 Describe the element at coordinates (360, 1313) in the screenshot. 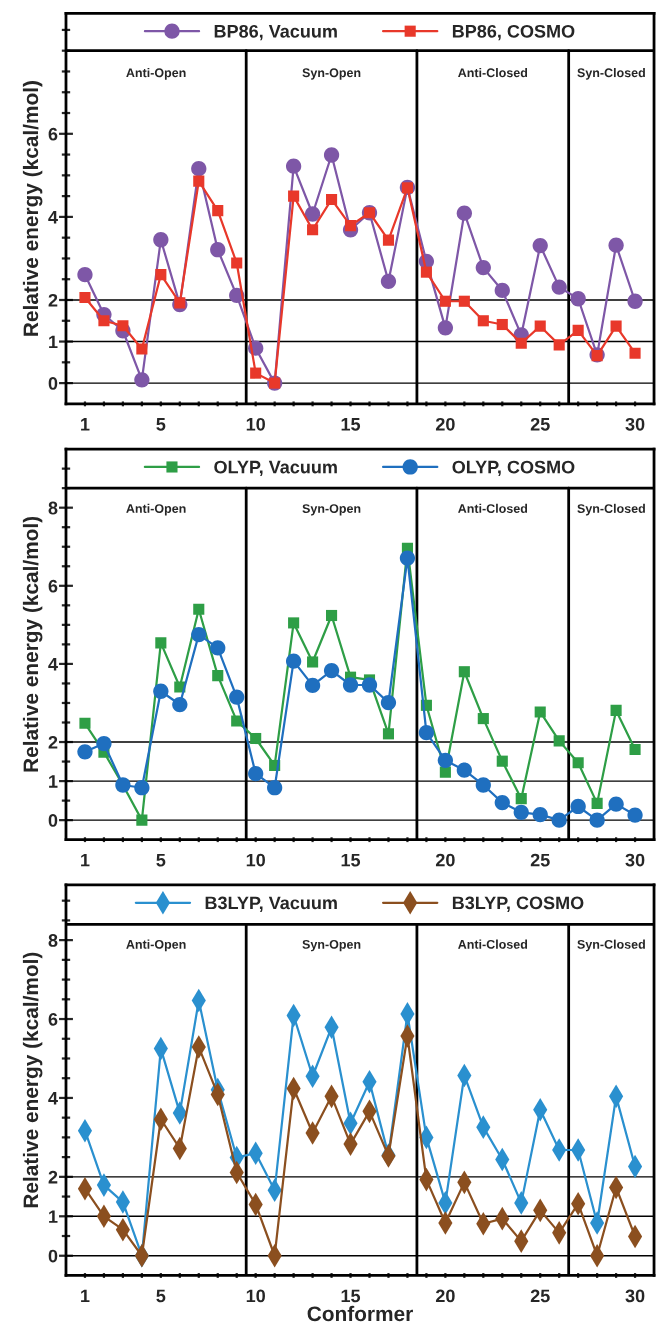

I see `x-axis-title: Conformer` at that location.